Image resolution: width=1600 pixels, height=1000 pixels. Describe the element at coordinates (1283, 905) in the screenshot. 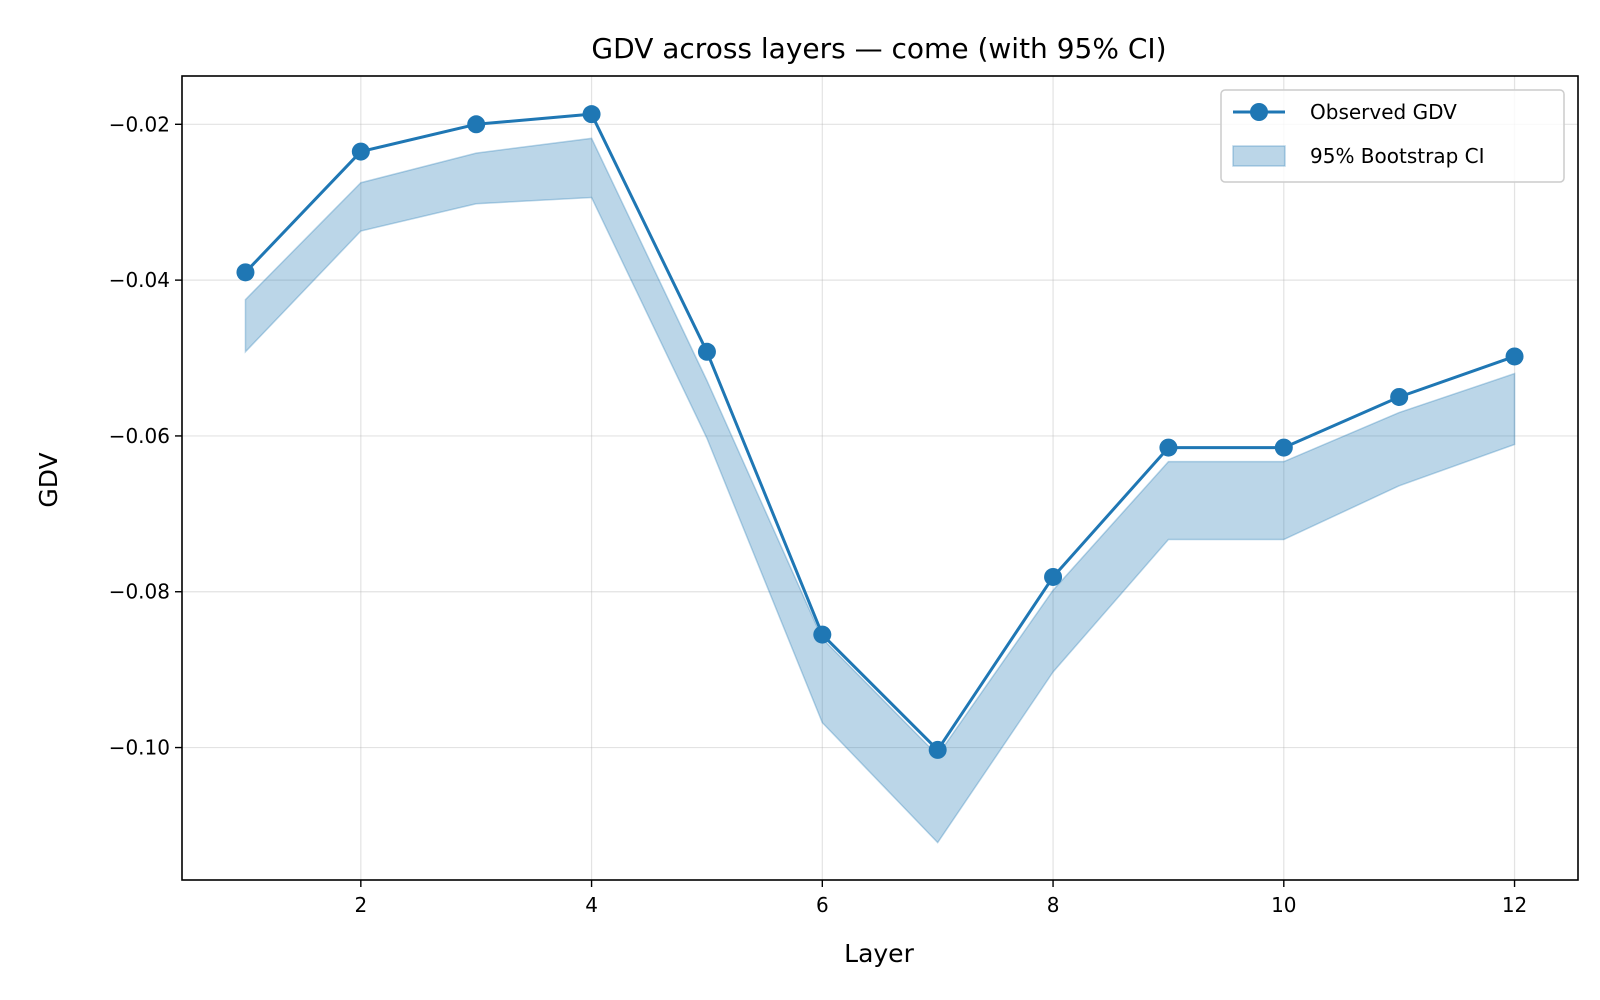

I see `x-tick-label: 10` at that location.